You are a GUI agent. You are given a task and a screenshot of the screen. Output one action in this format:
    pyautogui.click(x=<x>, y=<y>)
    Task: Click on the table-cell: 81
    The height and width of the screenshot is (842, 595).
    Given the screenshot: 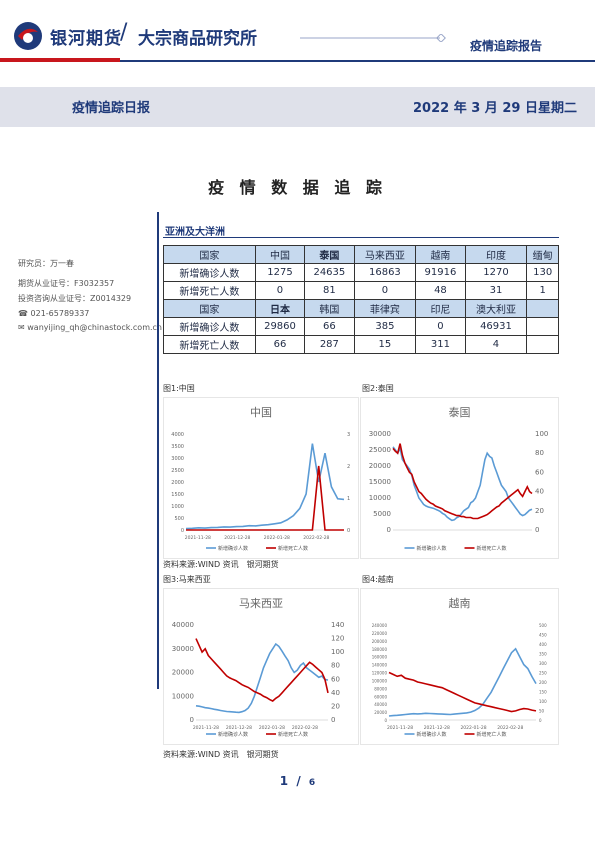 What is the action you would take?
    pyautogui.click(x=329, y=290)
    